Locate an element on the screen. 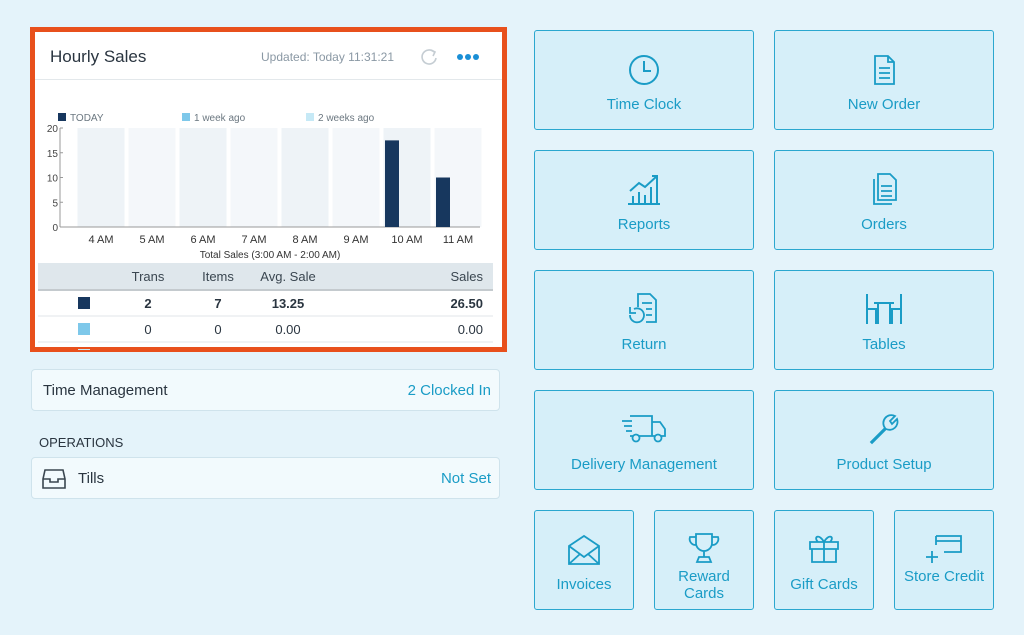 The height and width of the screenshot is (635, 1024). tile-product-setup: Product Setup is located at coordinates (884, 440).